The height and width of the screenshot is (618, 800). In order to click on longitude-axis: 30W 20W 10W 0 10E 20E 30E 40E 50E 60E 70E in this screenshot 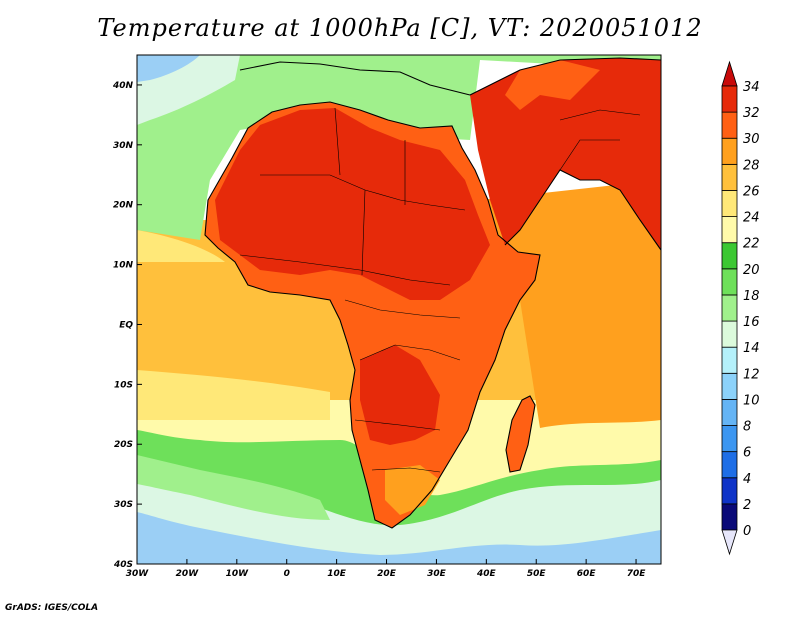, I will do `click(386, 569)`.